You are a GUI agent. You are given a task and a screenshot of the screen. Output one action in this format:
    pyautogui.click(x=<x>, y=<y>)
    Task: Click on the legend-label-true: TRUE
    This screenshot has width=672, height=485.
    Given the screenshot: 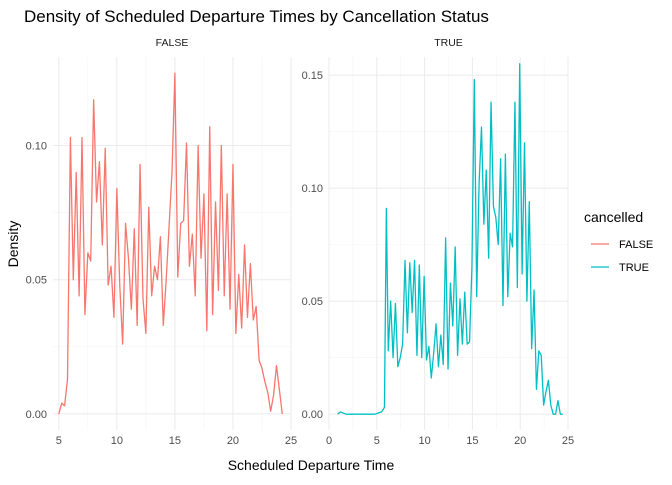 What is the action you would take?
    pyautogui.click(x=634, y=268)
    